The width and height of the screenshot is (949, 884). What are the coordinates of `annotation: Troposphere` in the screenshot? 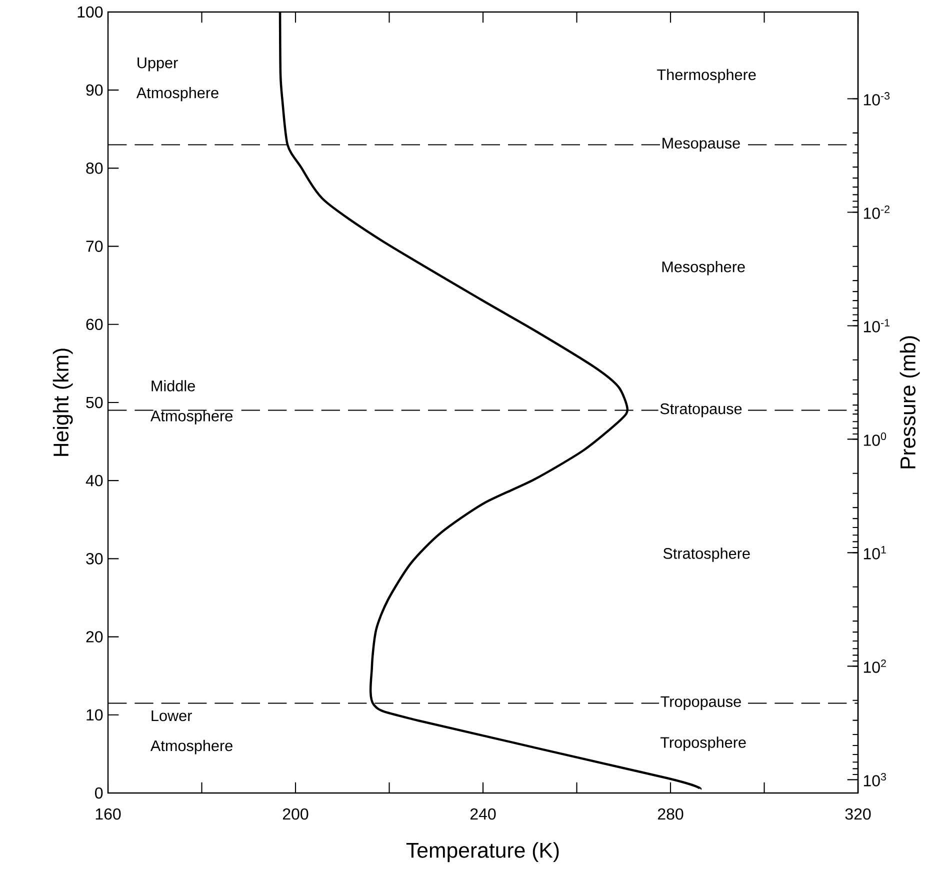 It's located at (703, 743).